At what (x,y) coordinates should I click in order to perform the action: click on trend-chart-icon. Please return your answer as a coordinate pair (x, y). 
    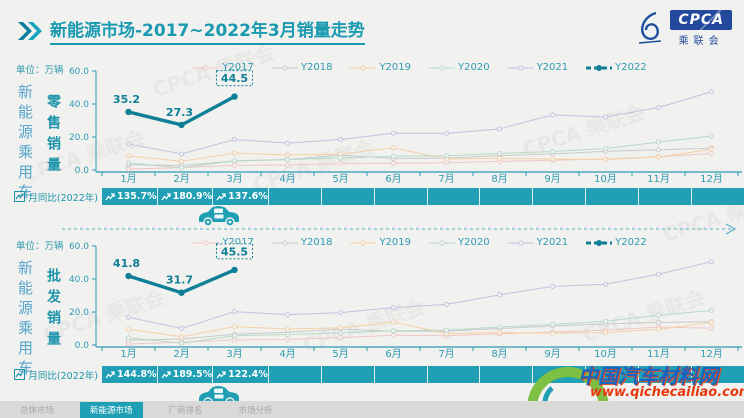
    Looking at the image, I should click on (20, 374).